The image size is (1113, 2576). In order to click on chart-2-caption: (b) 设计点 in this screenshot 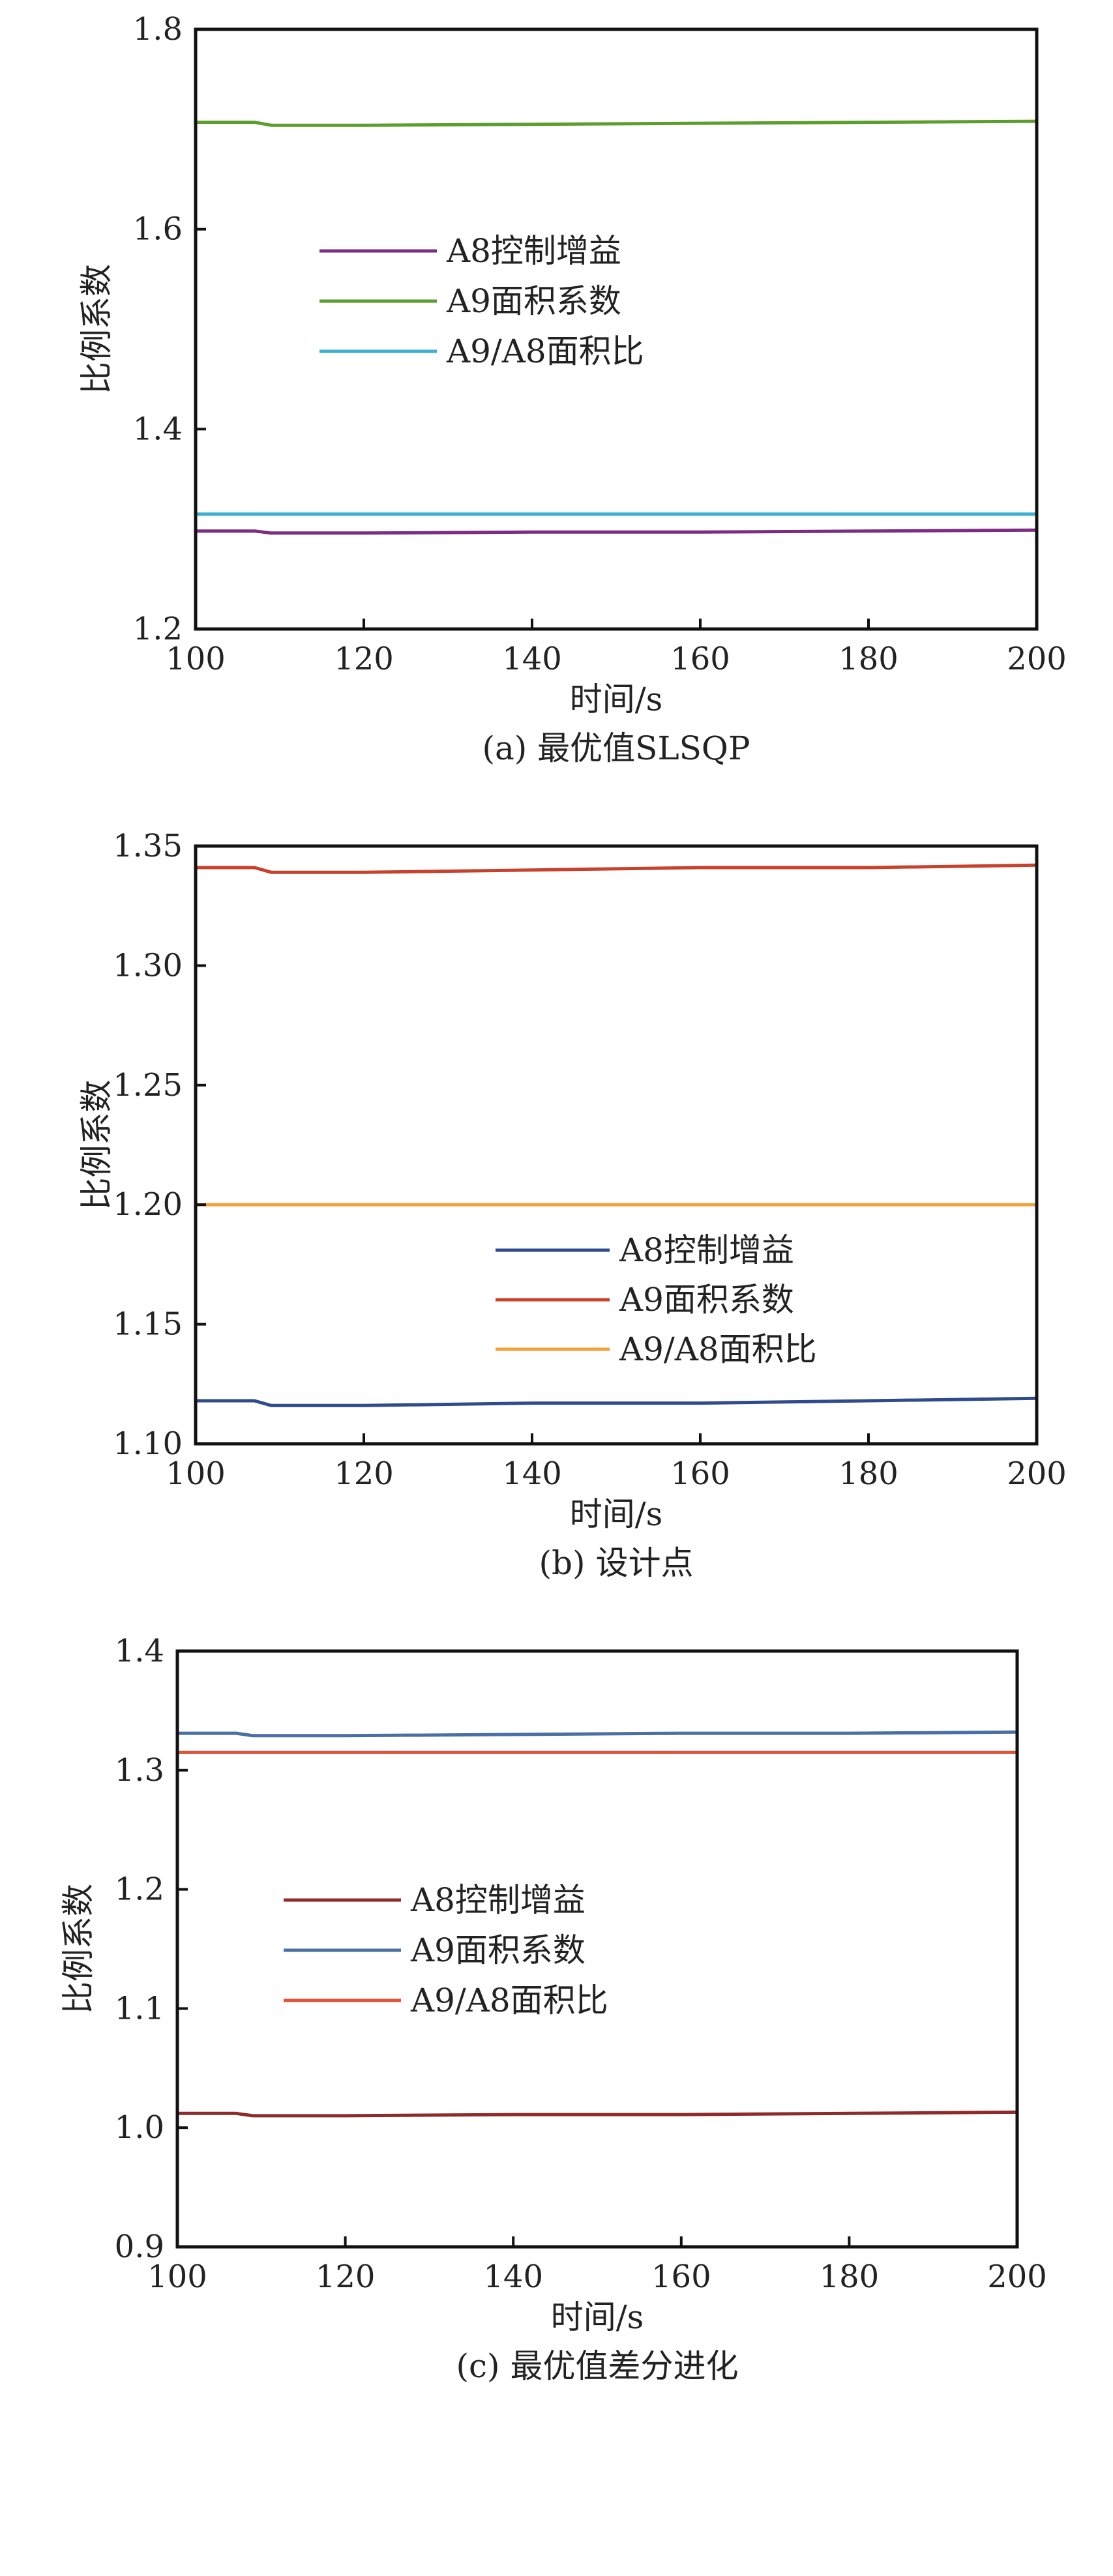, I will do `click(616, 1563)`.